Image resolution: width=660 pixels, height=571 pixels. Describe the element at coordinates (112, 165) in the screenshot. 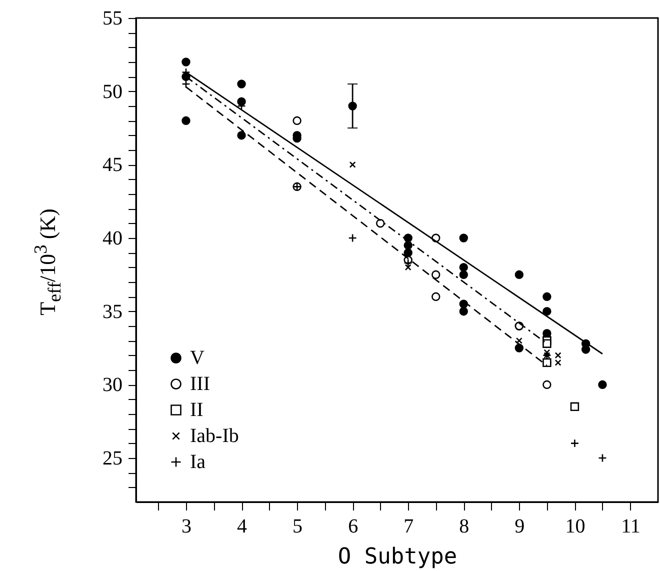

I see `y-tick-label: 45` at that location.